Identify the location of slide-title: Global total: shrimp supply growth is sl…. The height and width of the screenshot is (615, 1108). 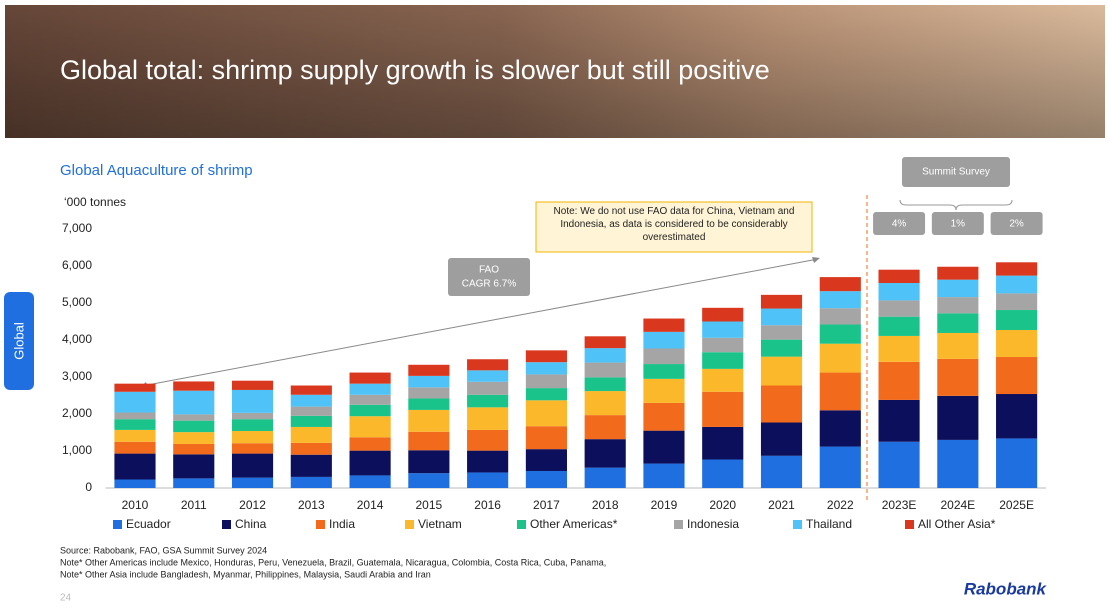
(415, 70).